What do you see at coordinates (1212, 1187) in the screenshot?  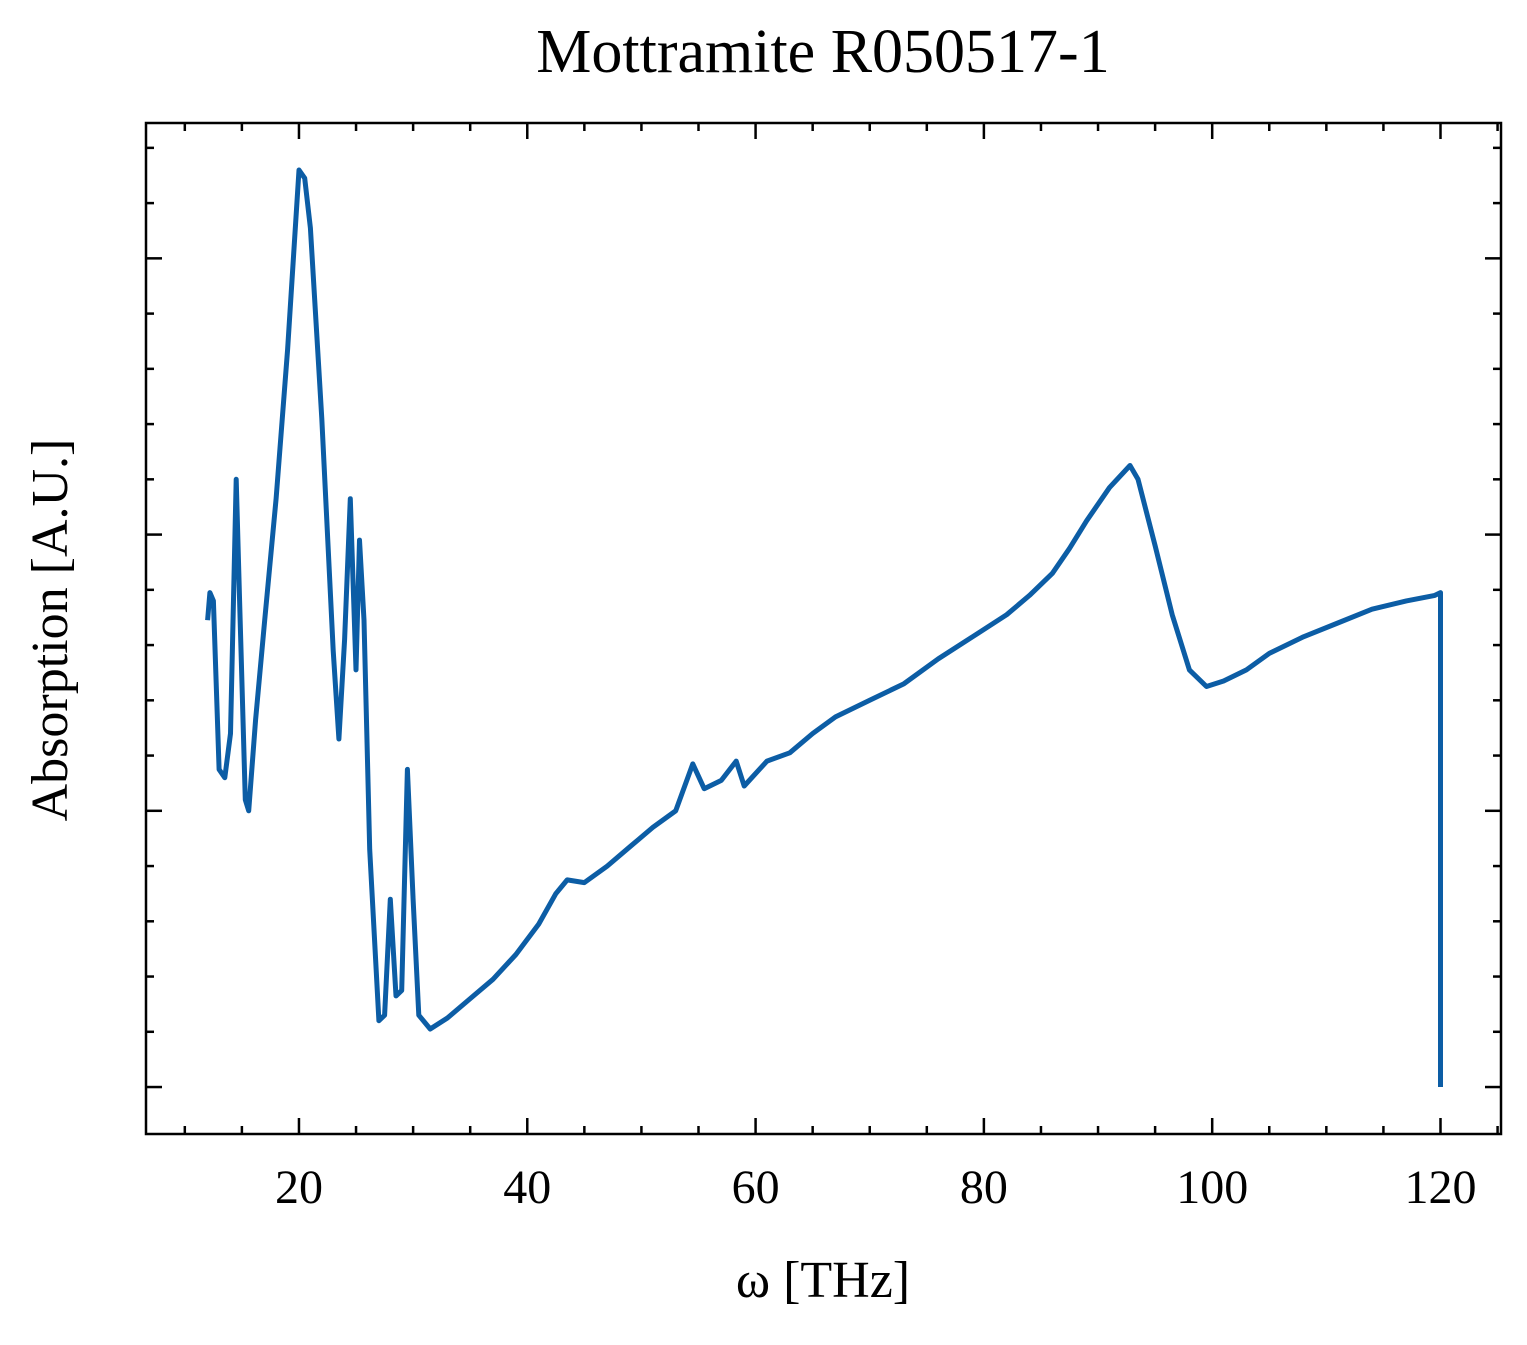 I see `x-tick-label: 100` at bounding box center [1212, 1187].